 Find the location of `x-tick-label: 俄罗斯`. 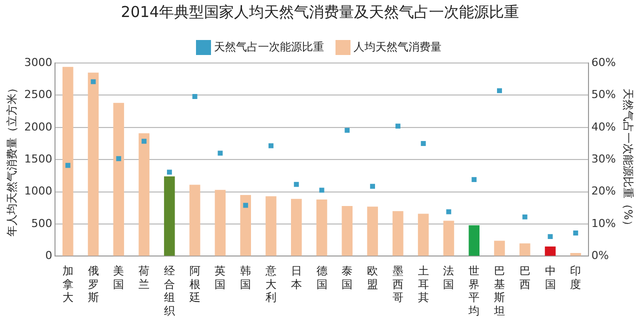

x-tick-label: 俄罗斯 is located at coordinates (93, 284).